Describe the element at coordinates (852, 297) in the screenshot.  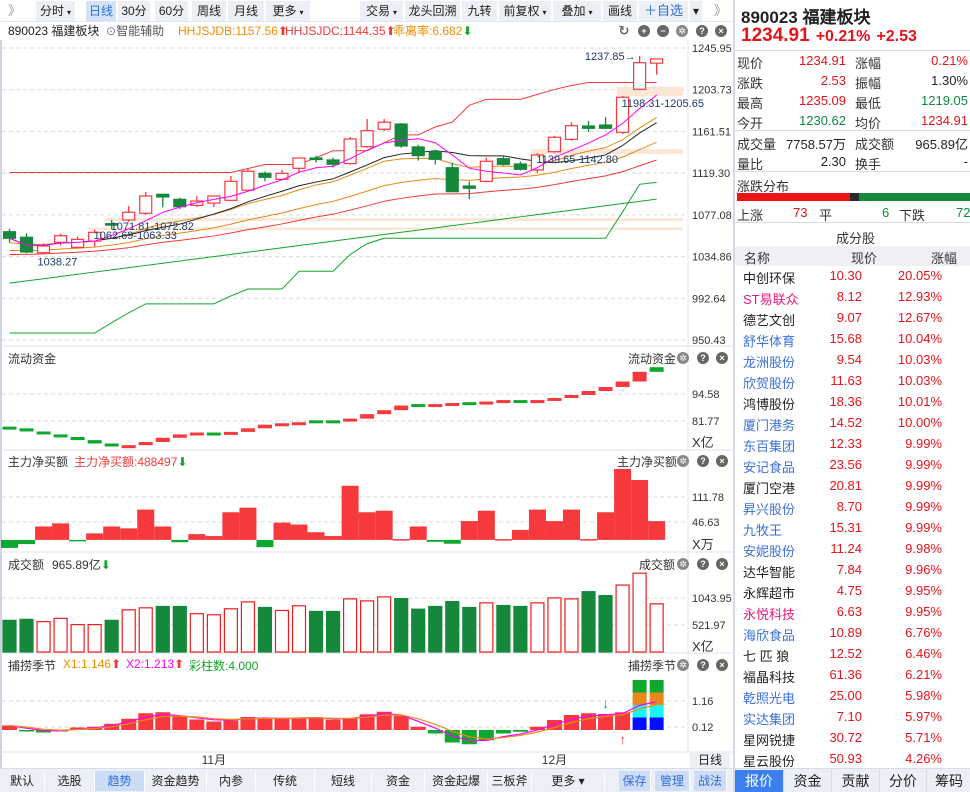
I see `stock-row: ST易联众 8.12 12.93%` at that location.